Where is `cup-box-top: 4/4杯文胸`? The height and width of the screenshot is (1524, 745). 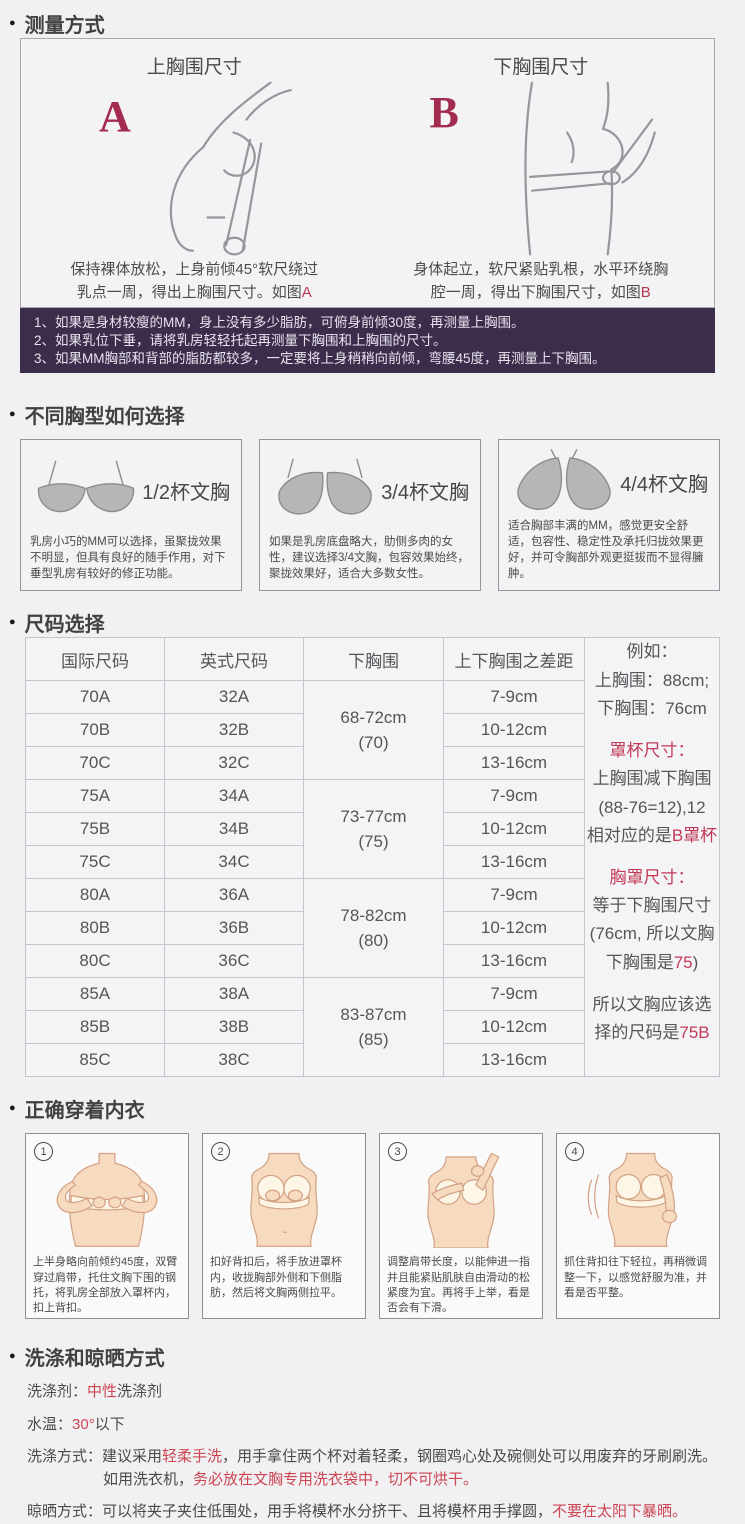
cup-box-top: 4/4杯文胸 is located at coordinates (609, 482).